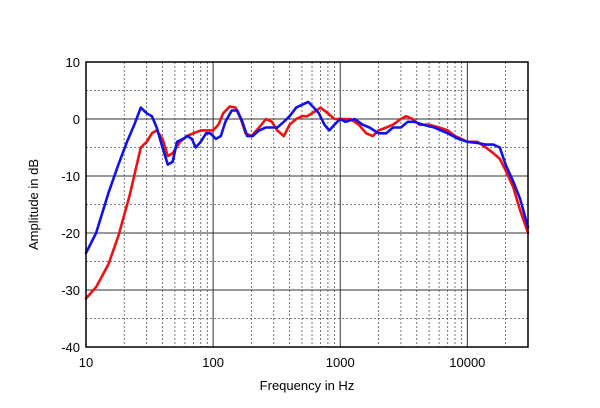 The height and width of the screenshot is (408, 600). What do you see at coordinates (70, 290) in the screenshot?
I see `y-tick-label: -30` at bounding box center [70, 290].